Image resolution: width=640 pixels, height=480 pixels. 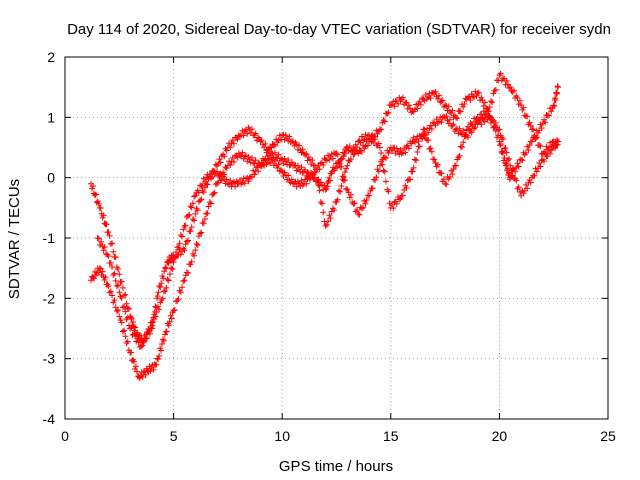 What do you see at coordinates (65, 436) in the screenshot?
I see `x-tick-label: 0` at bounding box center [65, 436].